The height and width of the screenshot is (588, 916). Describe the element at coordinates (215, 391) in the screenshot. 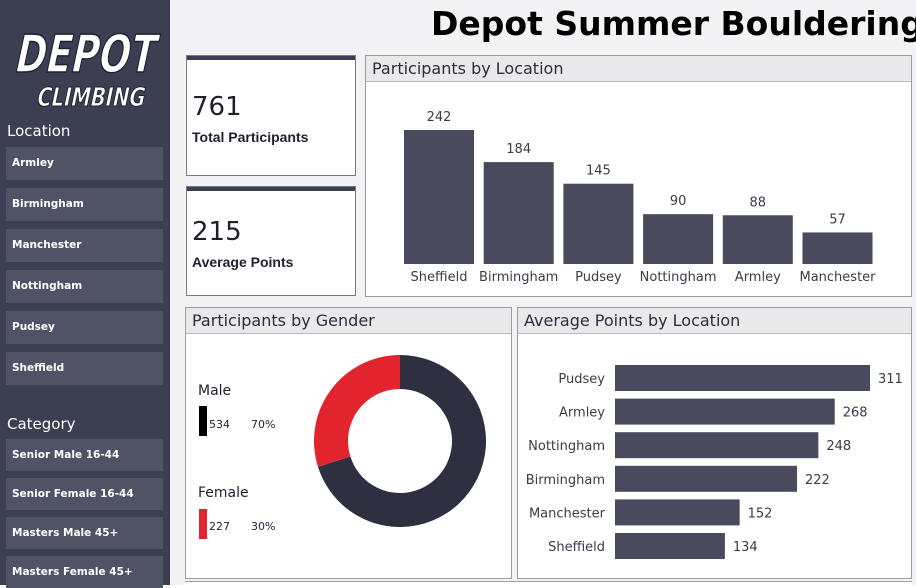

I see `legend-male-label: Male` at that location.